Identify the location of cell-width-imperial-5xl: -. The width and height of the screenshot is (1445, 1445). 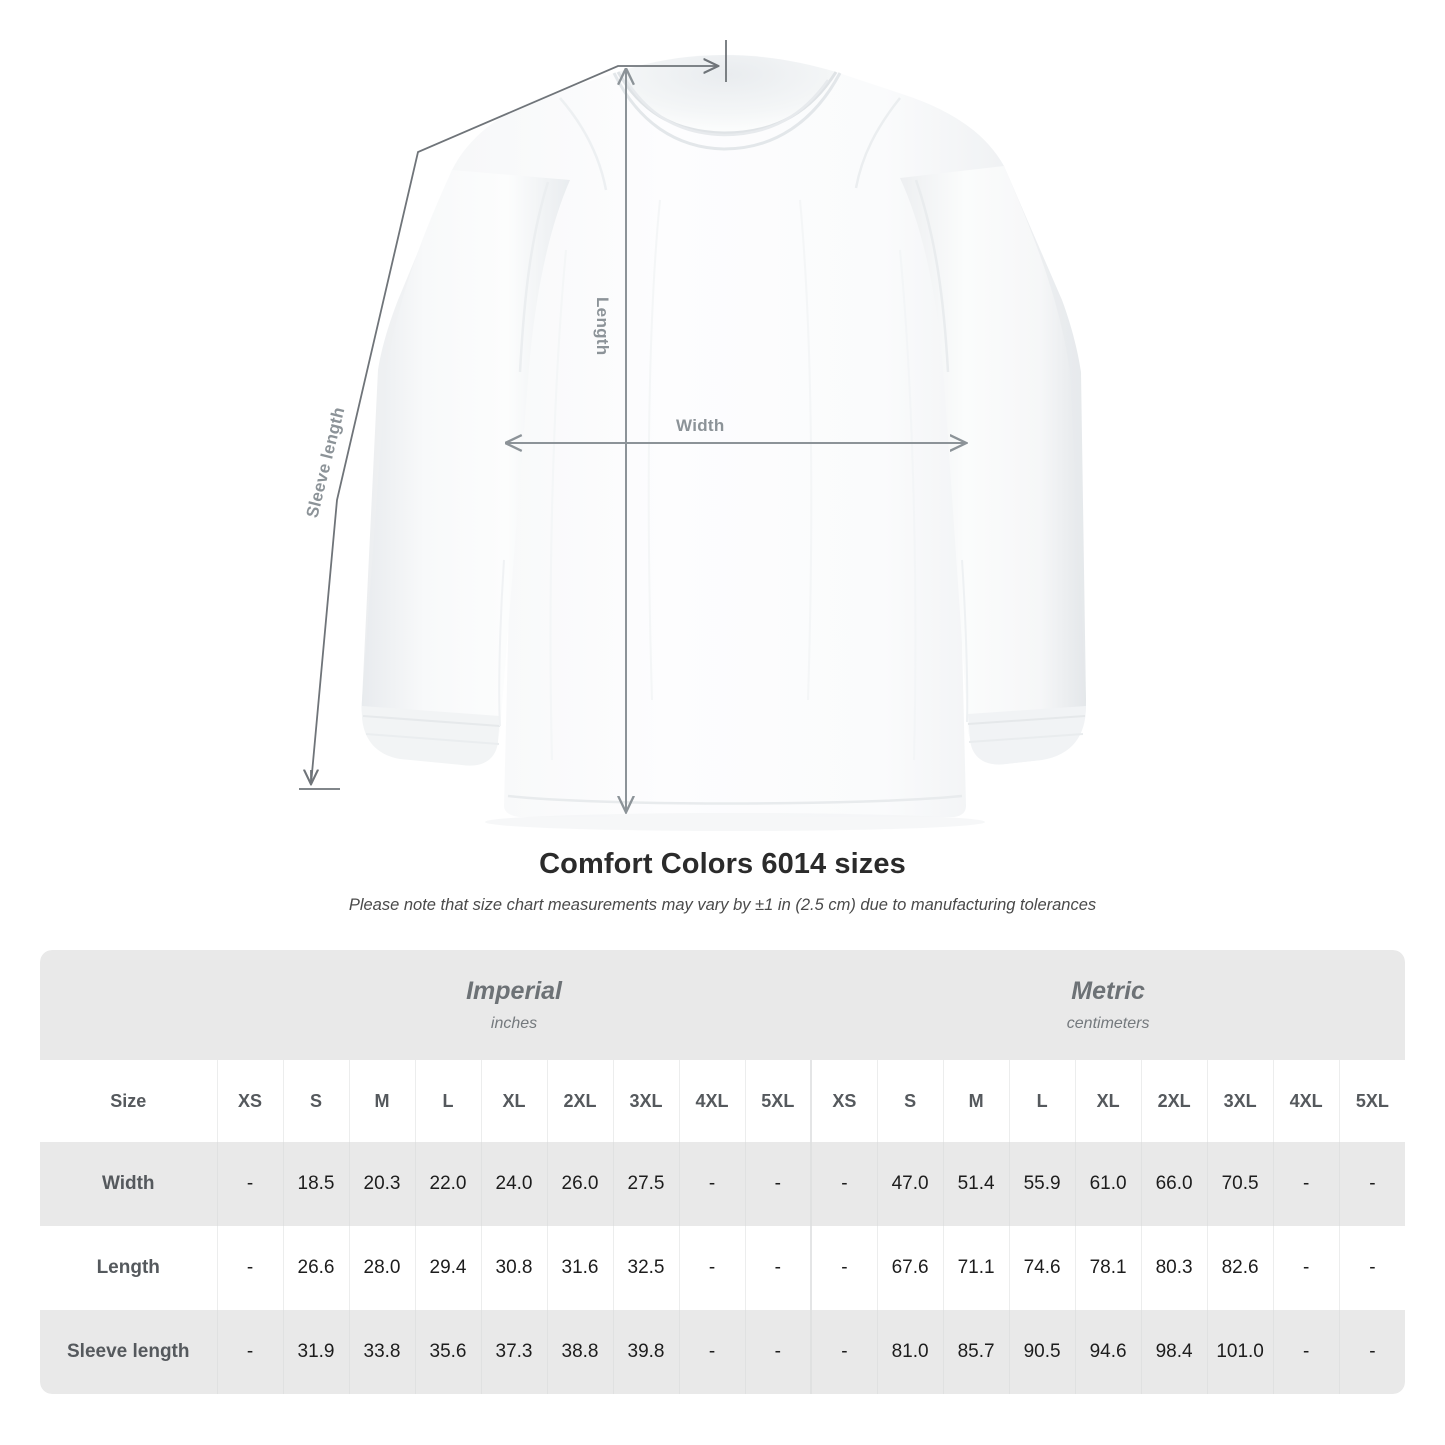
(778, 1184).